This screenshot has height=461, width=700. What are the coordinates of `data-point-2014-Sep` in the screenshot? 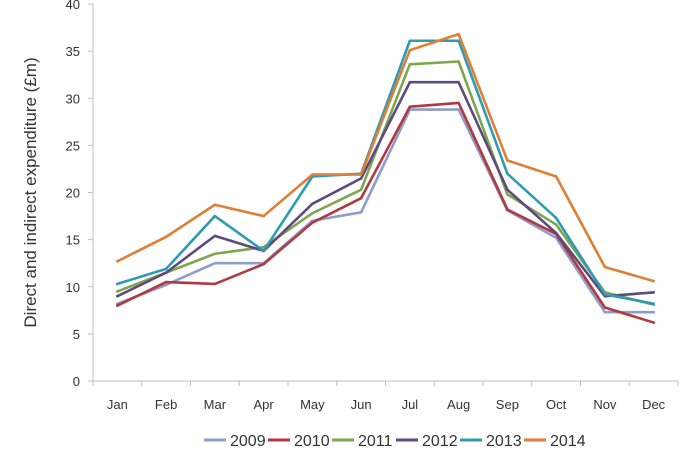 It's located at (507, 160).